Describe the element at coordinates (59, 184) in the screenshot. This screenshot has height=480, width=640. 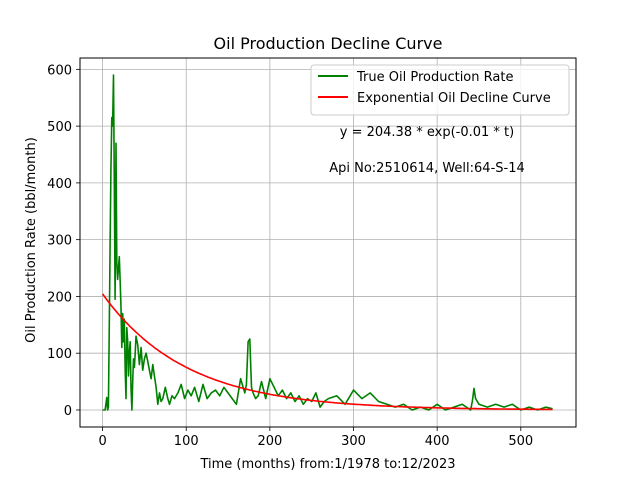
I see `y-tick-label: 400` at that location.